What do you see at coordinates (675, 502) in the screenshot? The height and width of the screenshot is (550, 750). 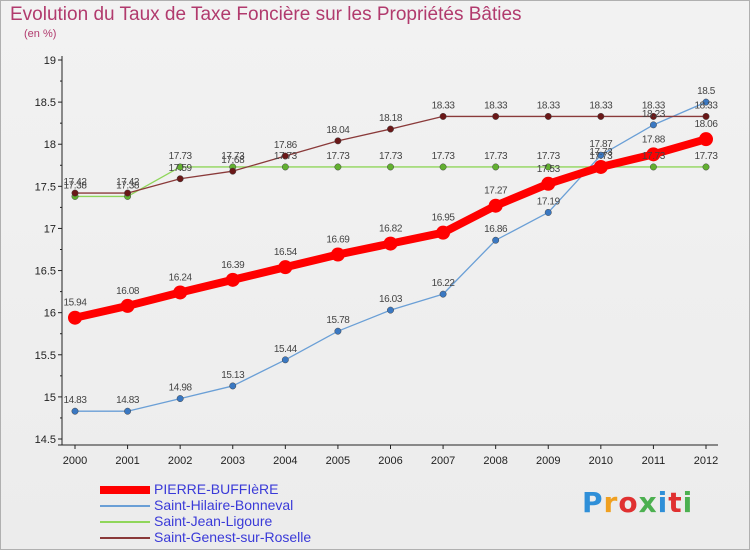 I see `logo-letter: t` at bounding box center [675, 502].